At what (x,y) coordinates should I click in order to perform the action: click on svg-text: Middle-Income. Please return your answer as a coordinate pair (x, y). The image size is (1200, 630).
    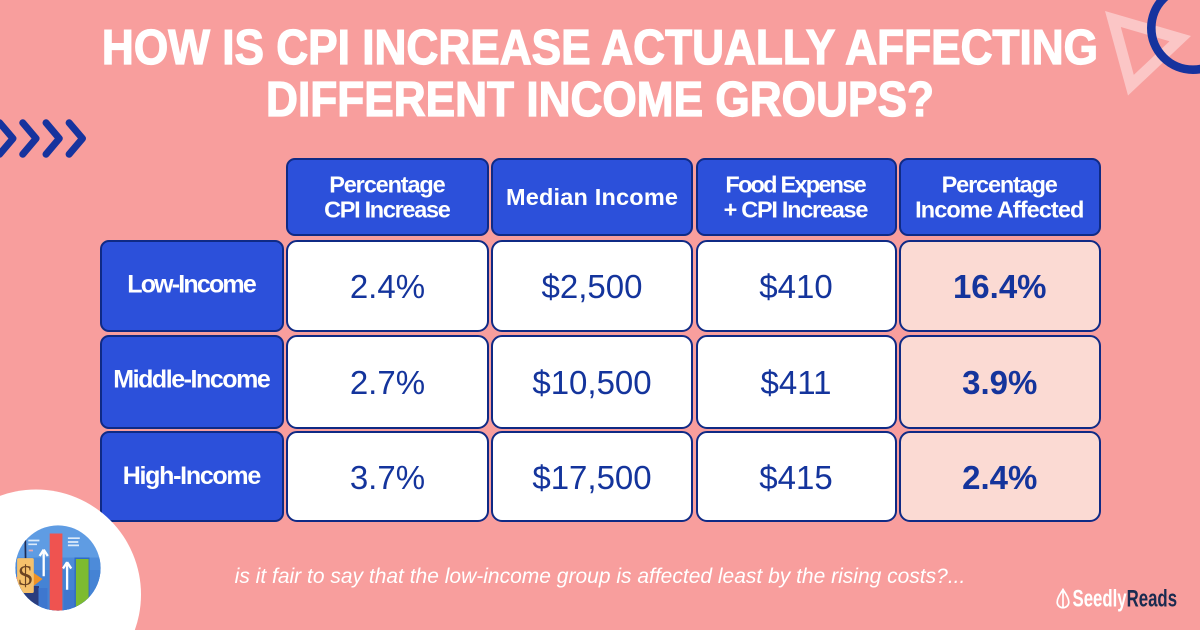
    Looking at the image, I should click on (192, 379).